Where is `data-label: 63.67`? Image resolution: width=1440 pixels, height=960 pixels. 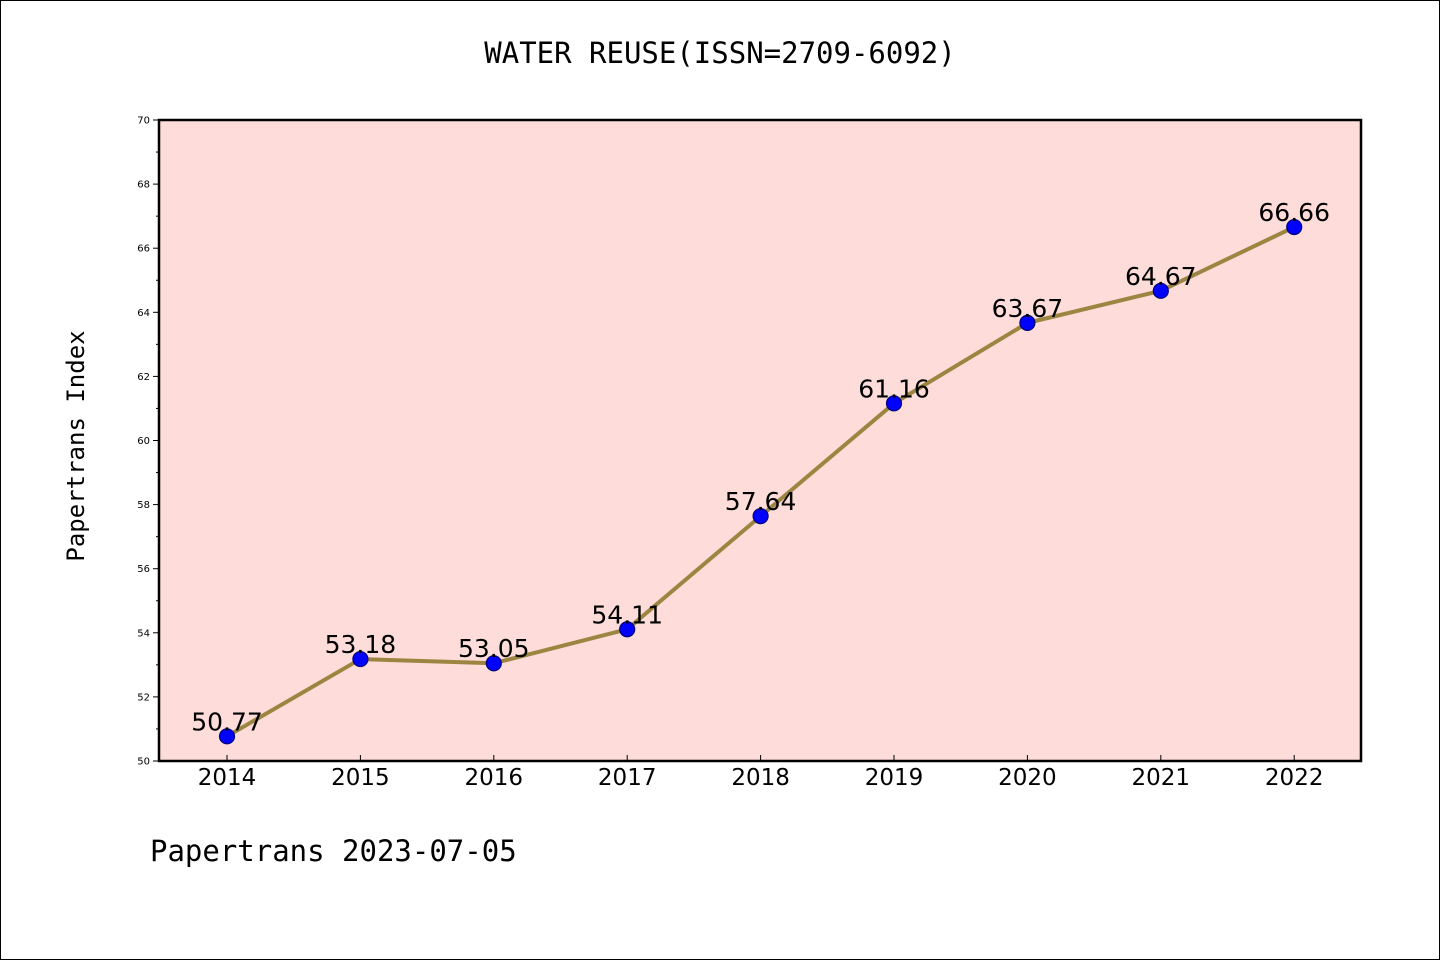 data-label: 63.67 is located at coordinates (1028, 308).